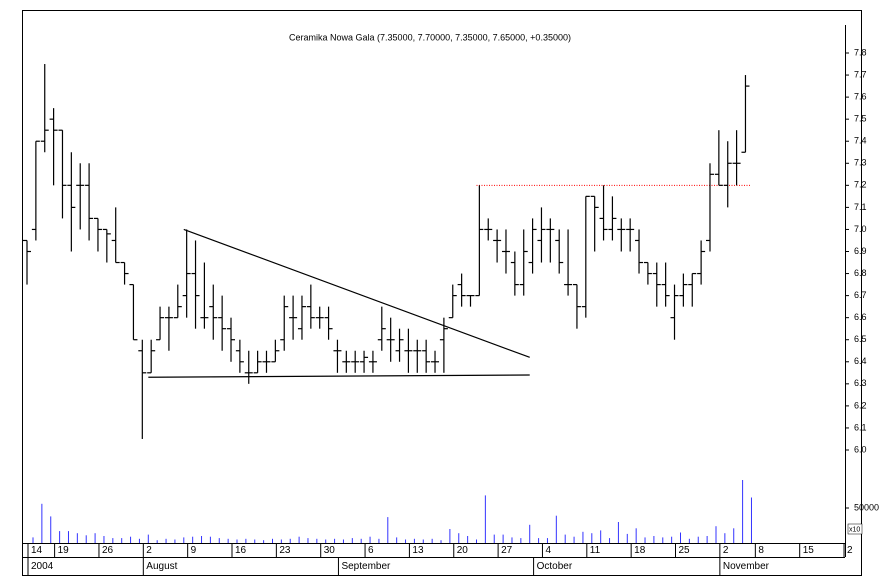 The width and height of the screenshot is (890, 576). What do you see at coordinates (761, 550) in the screenshot?
I see `x-tick-label: 8` at bounding box center [761, 550].